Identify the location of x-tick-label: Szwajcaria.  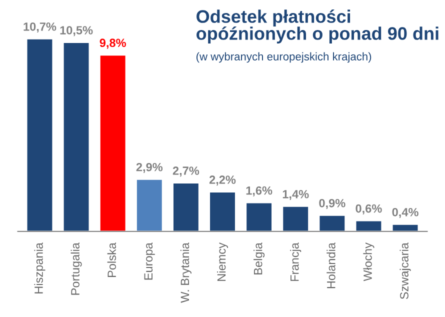
(405, 271).